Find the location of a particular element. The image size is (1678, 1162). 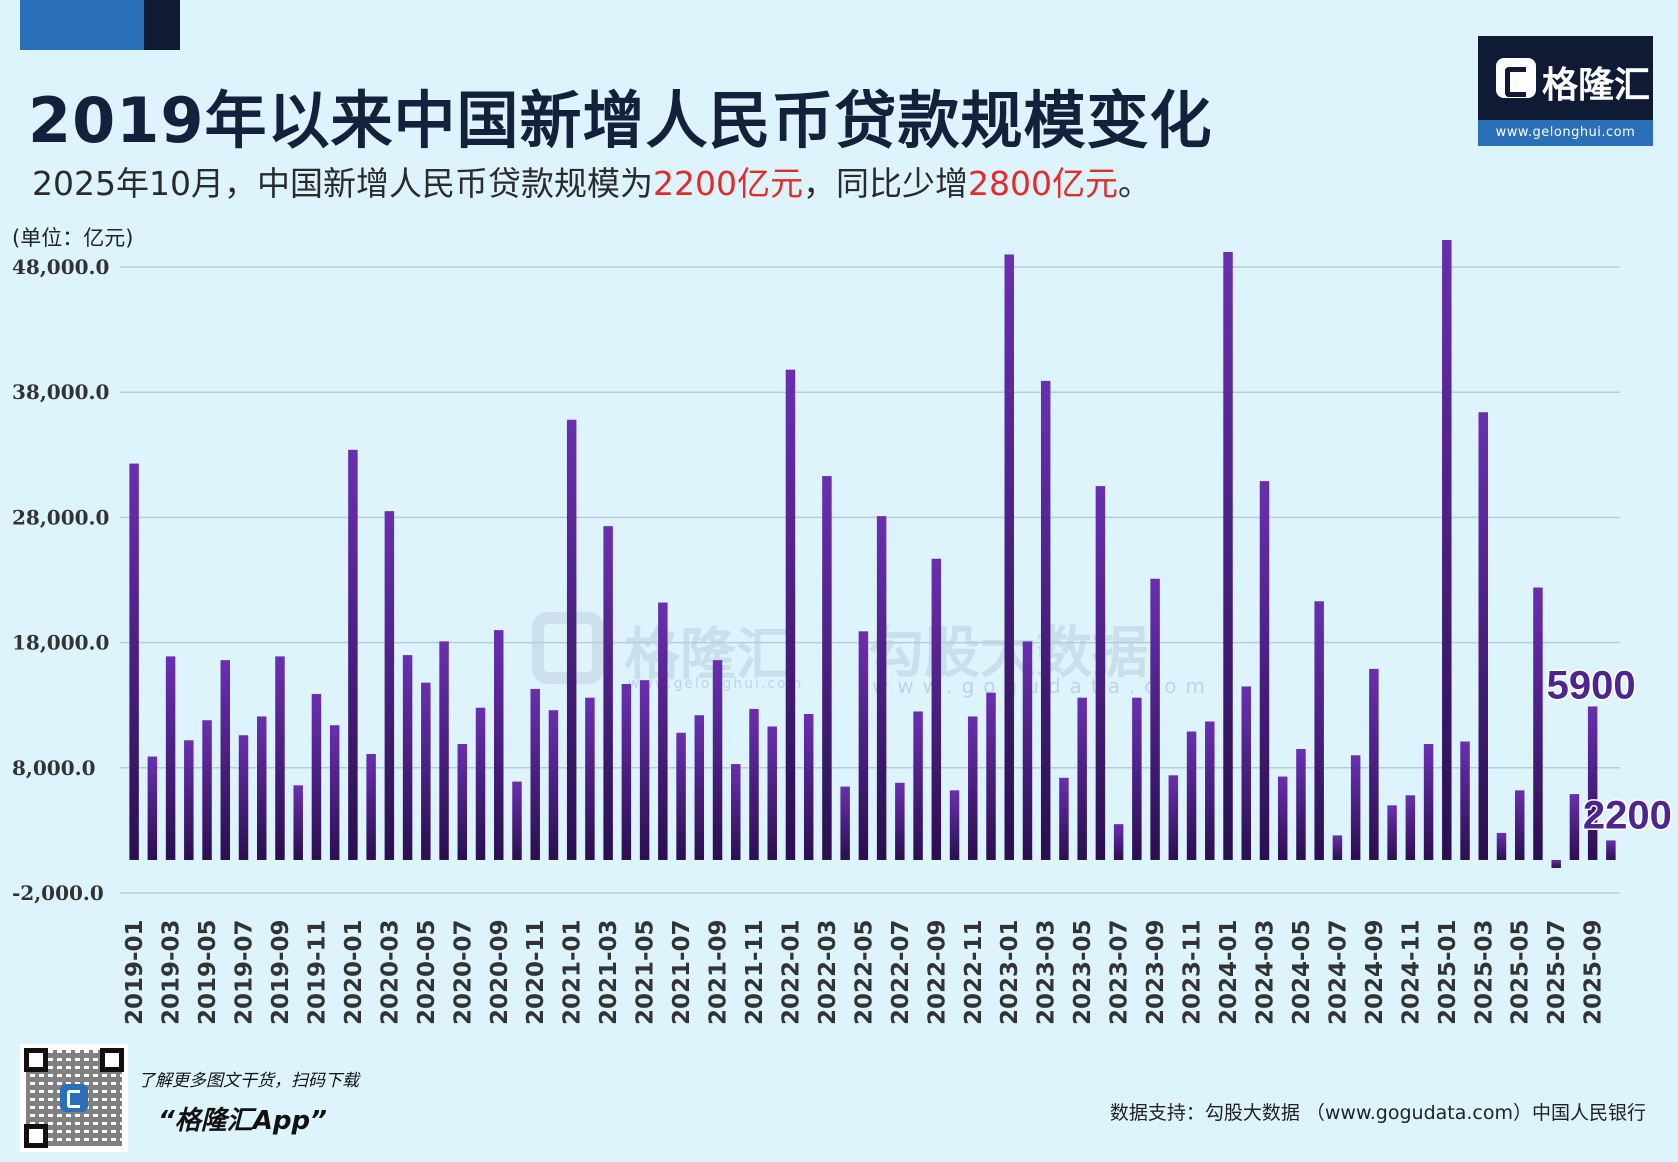

x-tick-label: 2023-09 is located at coordinates (1156, 972).